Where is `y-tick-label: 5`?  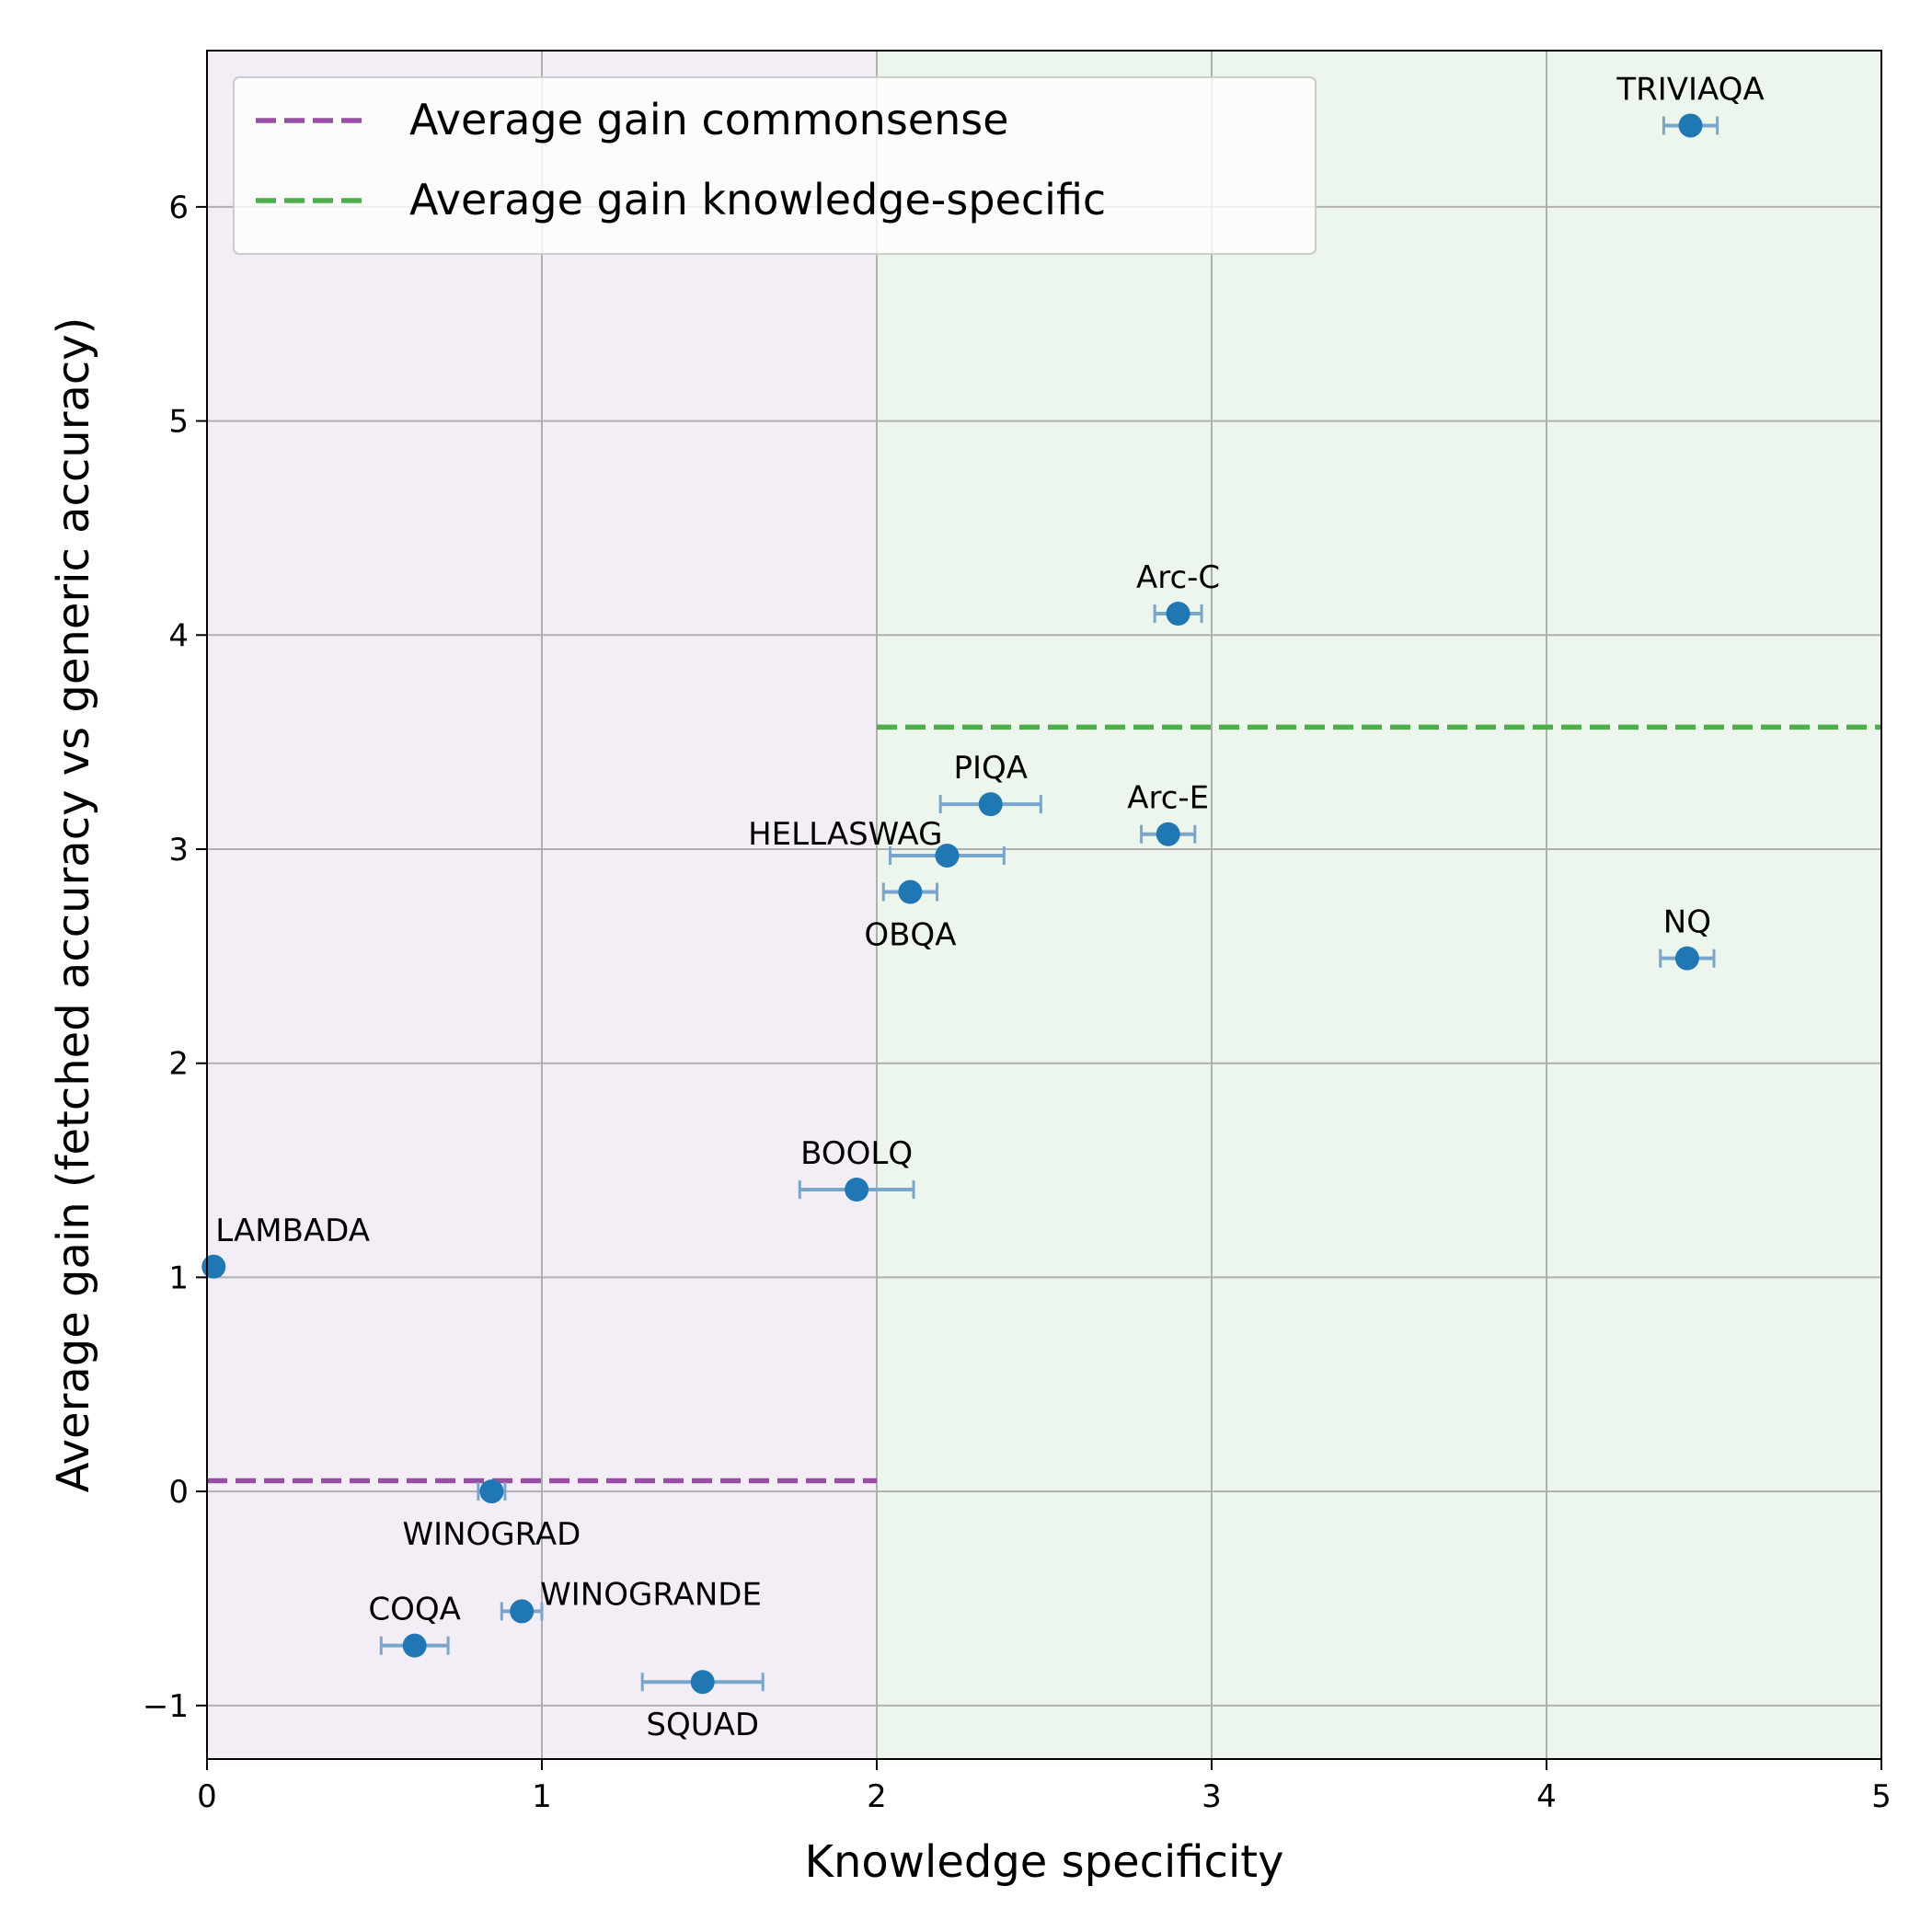 y-tick-label: 5 is located at coordinates (178, 422).